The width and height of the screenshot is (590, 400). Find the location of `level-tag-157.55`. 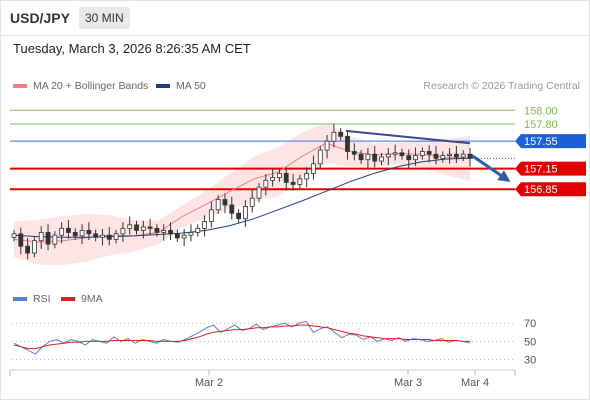

level-tag-157.55 is located at coordinates (550, 141).